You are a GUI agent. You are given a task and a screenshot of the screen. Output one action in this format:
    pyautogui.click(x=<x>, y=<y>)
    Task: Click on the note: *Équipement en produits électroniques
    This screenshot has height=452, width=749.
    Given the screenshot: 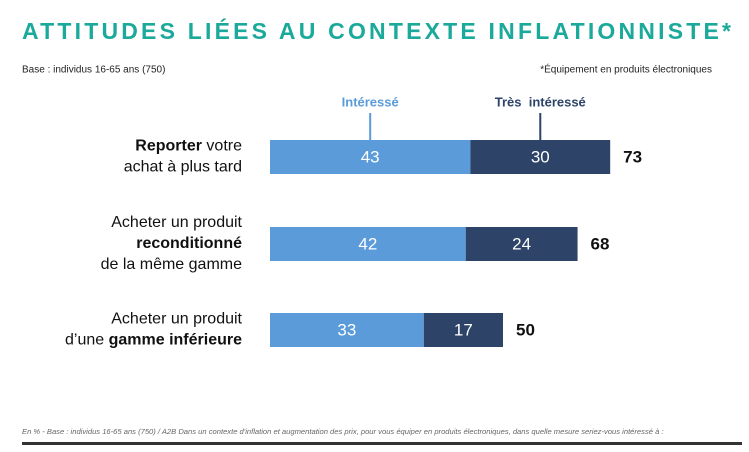 What is the action you would take?
    pyautogui.click(x=626, y=69)
    